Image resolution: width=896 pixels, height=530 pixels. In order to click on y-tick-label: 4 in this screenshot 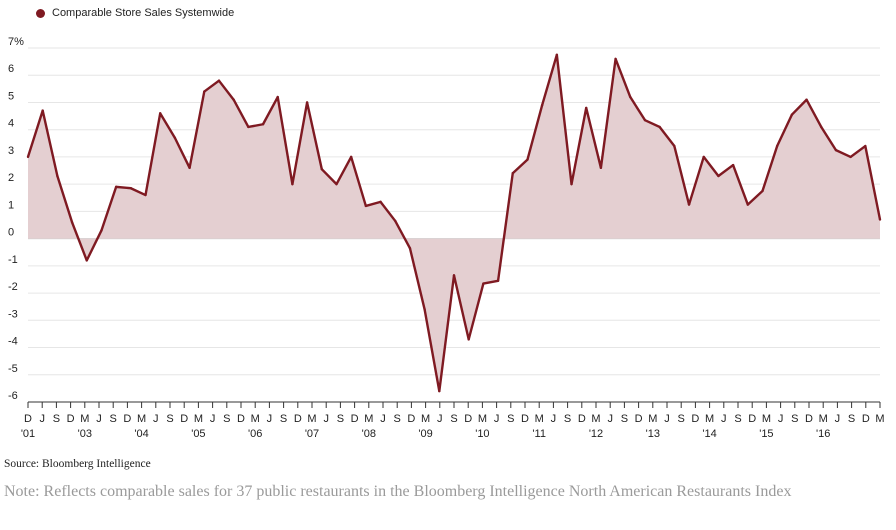, I will do `click(11, 124)`.